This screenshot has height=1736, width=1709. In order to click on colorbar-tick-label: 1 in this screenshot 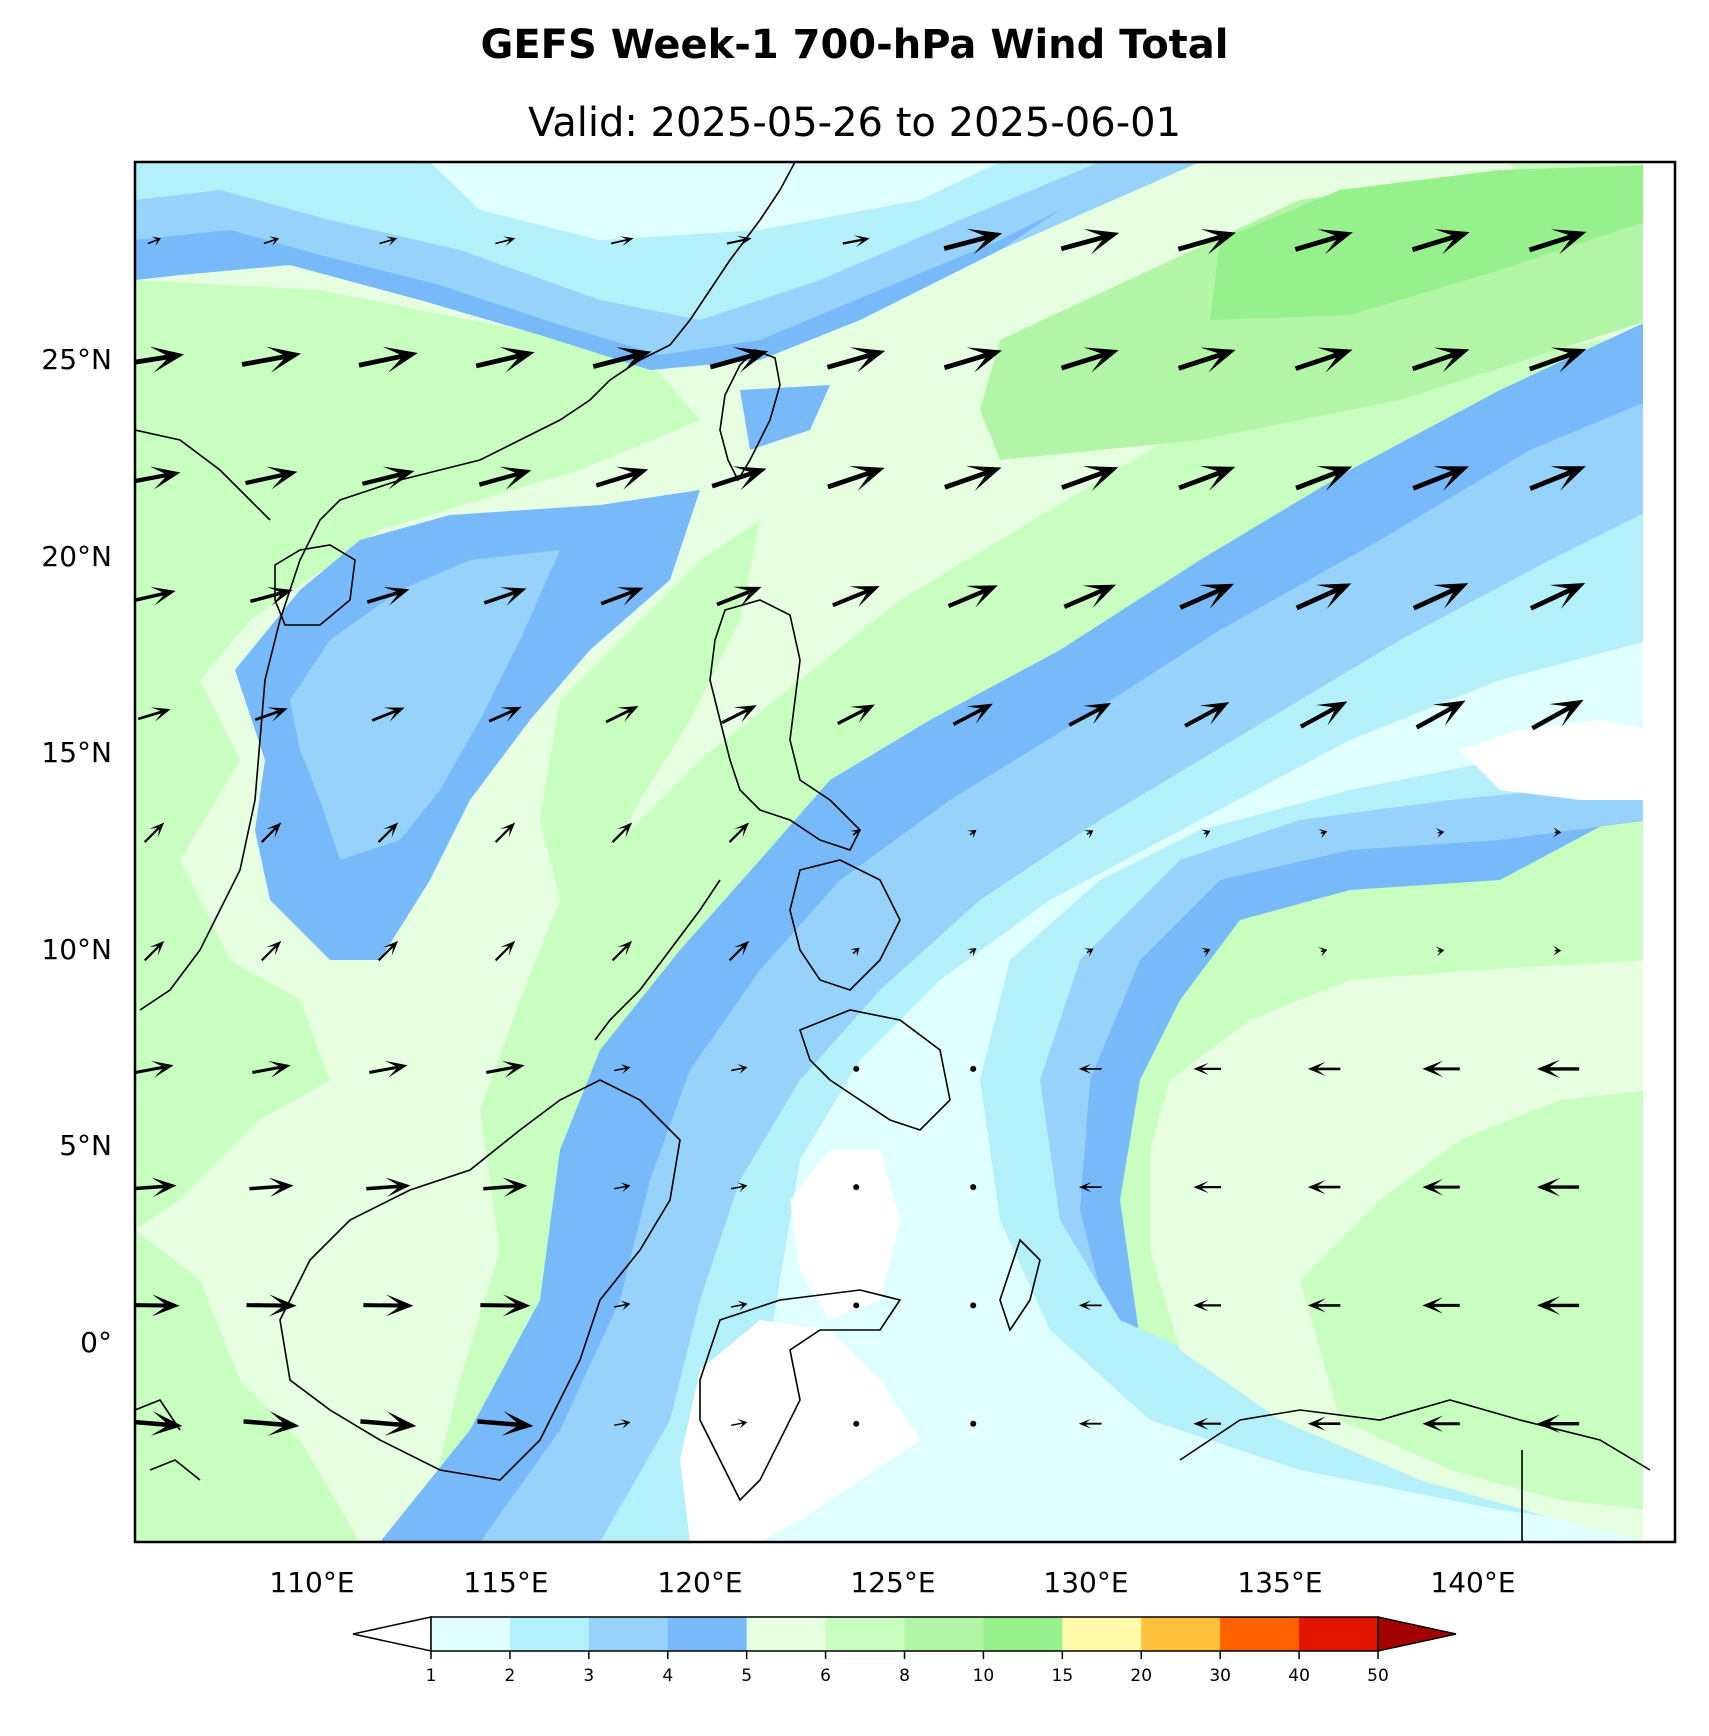, I will do `click(431, 1676)`.